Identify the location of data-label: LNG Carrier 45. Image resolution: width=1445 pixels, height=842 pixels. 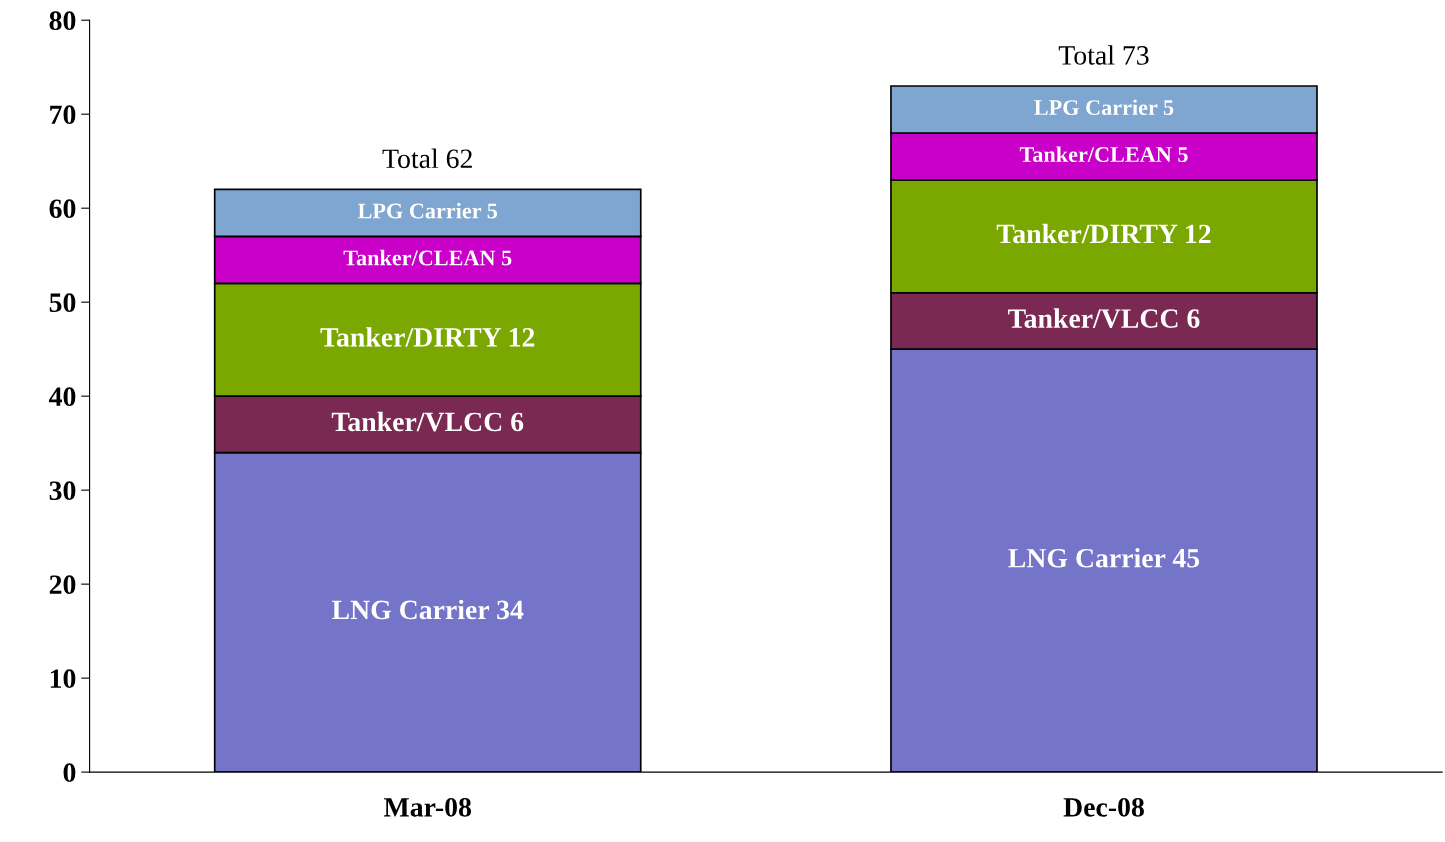
(1104, 558).